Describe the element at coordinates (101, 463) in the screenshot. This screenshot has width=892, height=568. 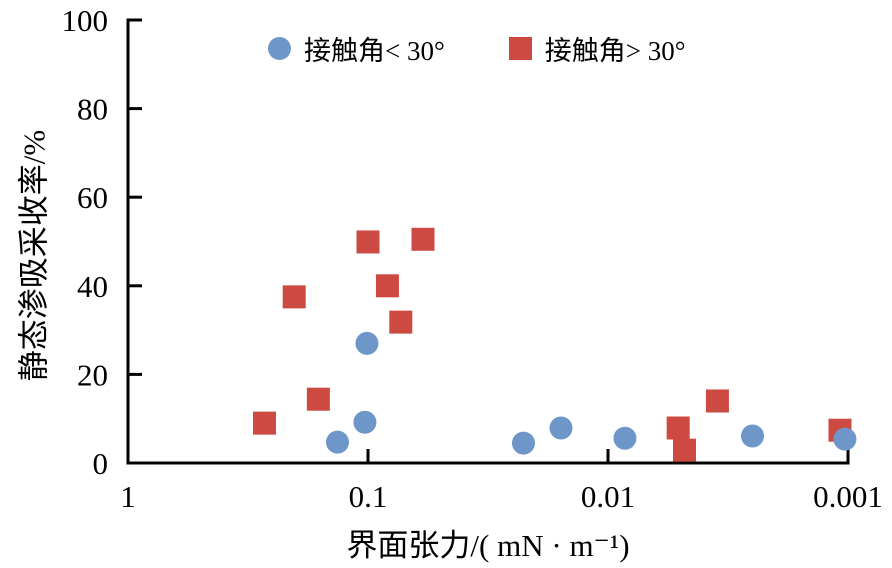
I see `y-tick-label: 0` at that location.